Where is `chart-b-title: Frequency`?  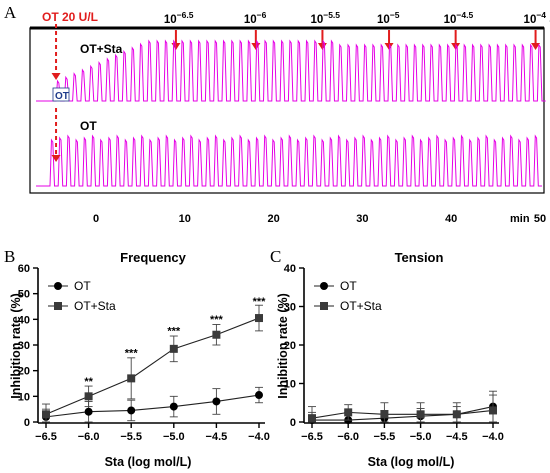 chart-b-title: Frequency is located at coordinates (153, 257).